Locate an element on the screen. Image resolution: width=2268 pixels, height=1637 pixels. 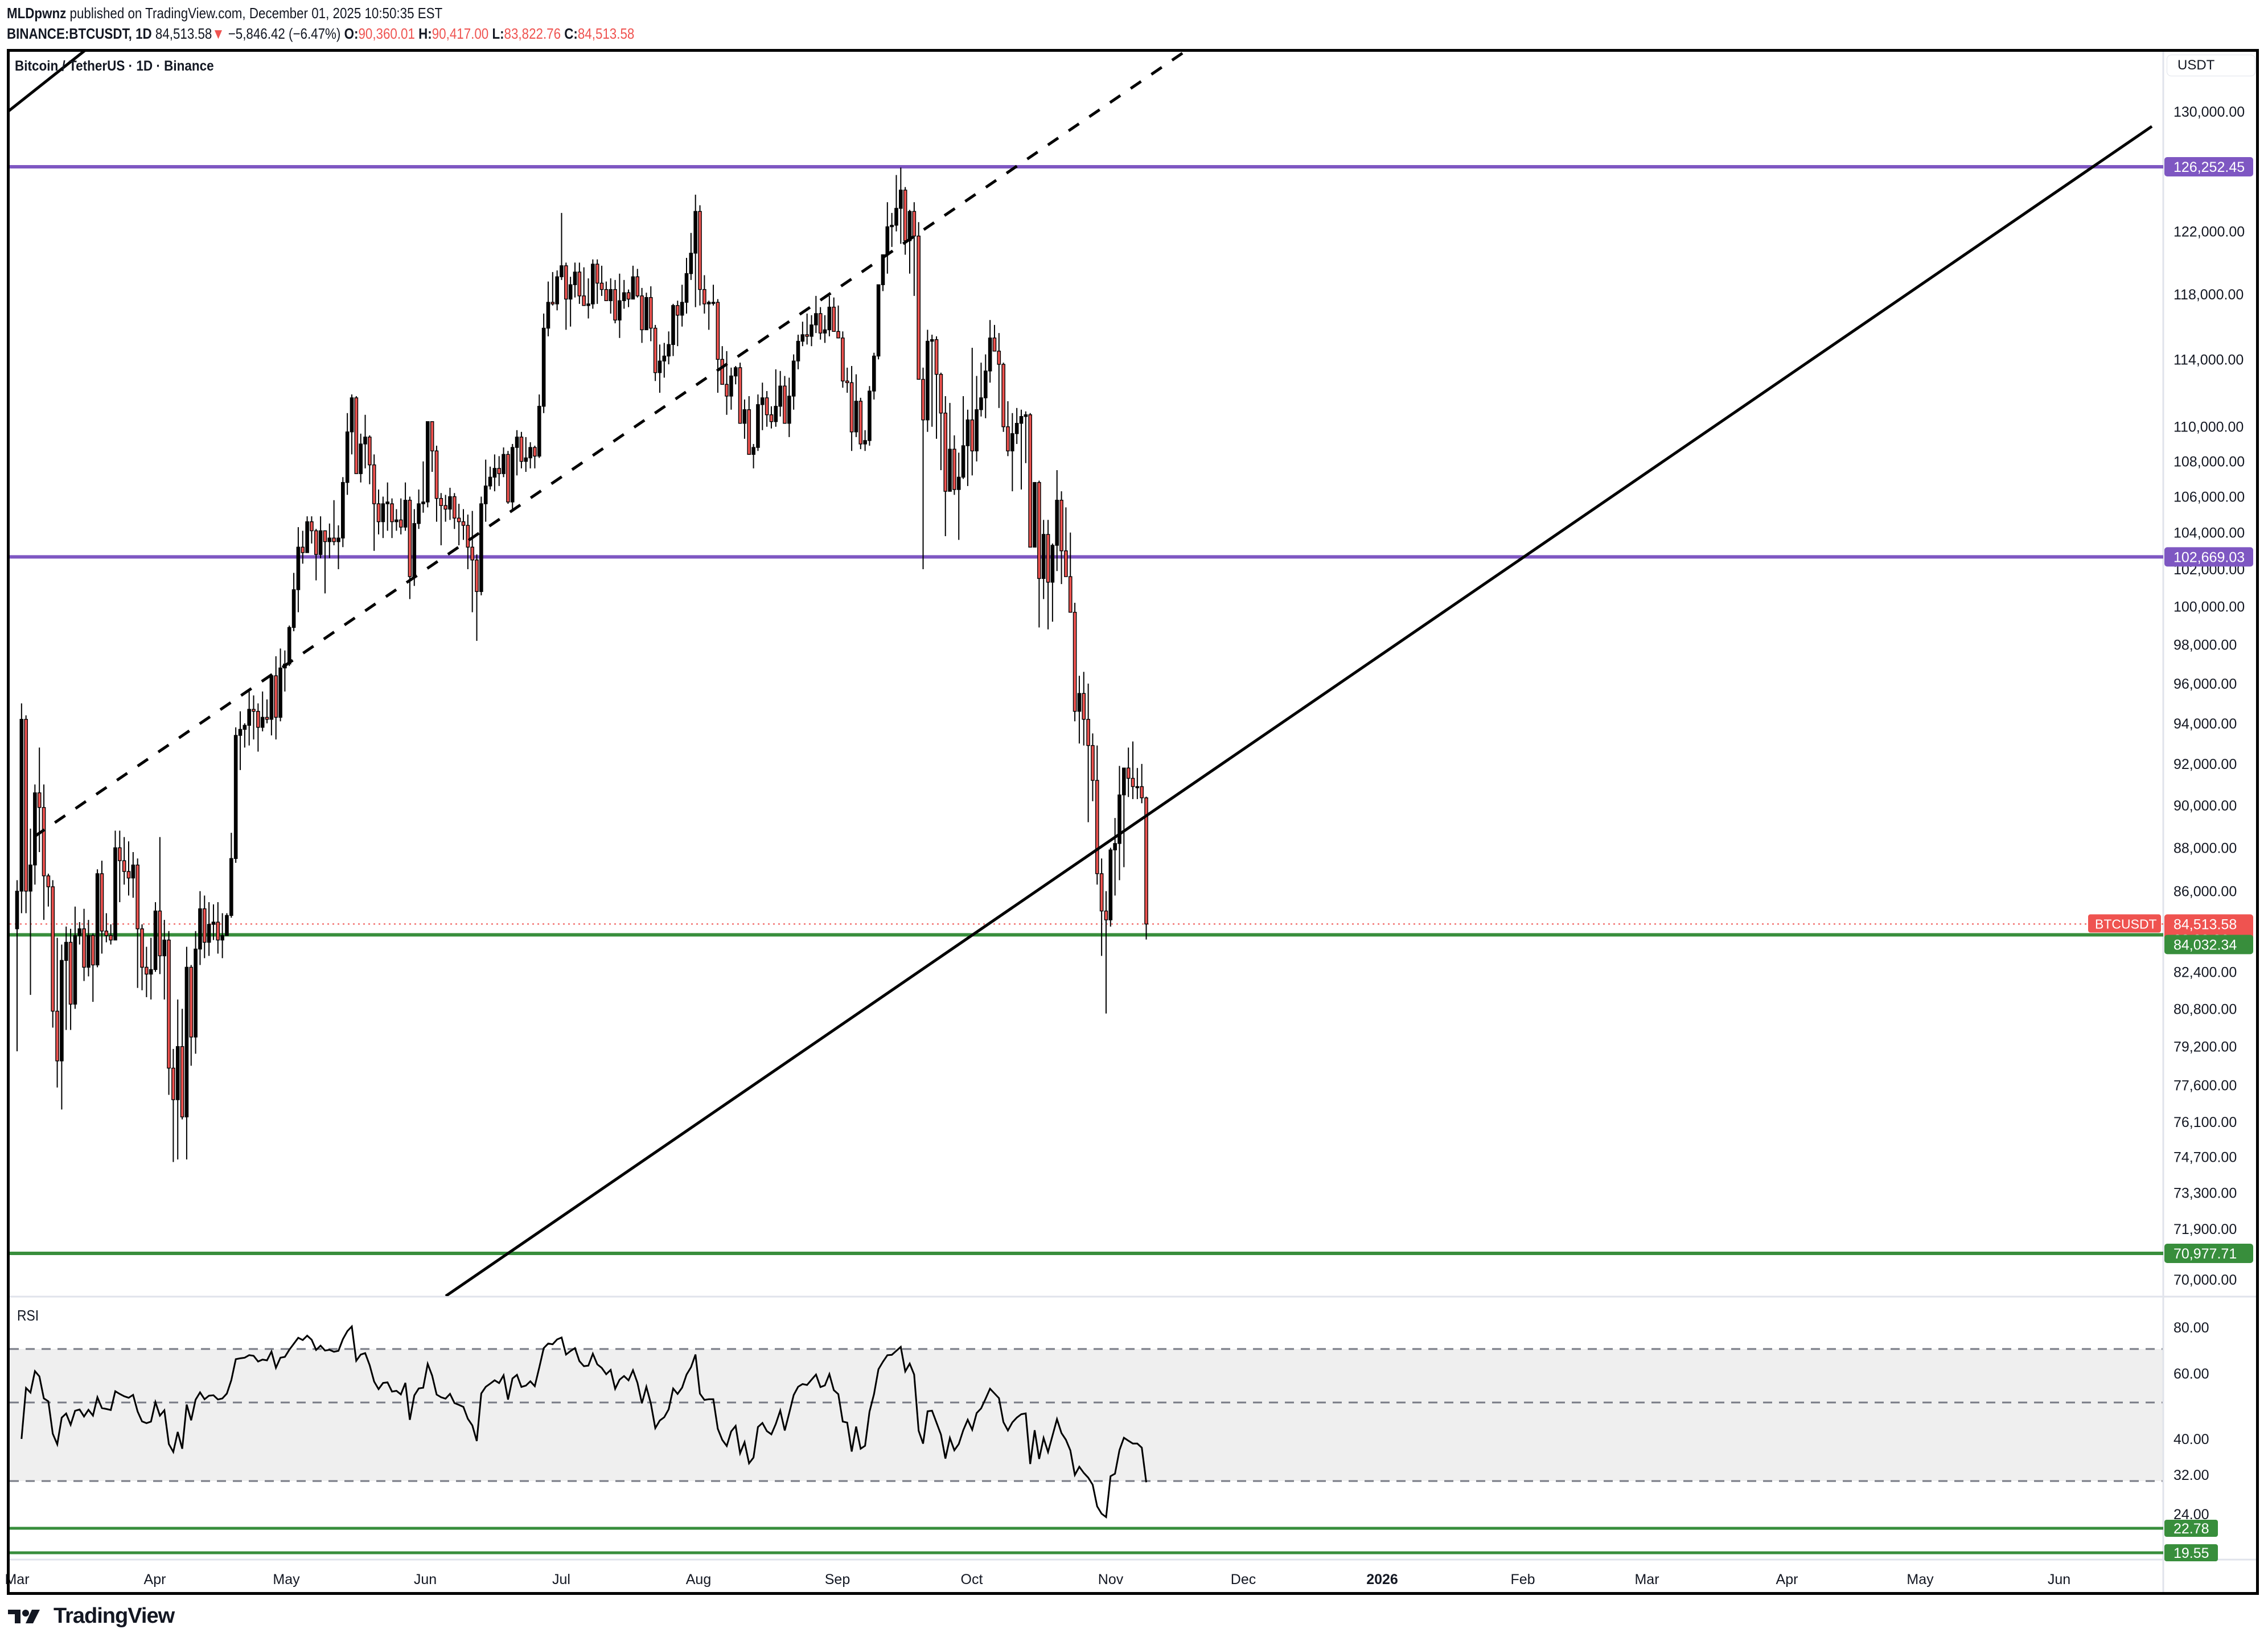
price-tick-label: 74,700.00 is located at coordinates (2205, 1158).